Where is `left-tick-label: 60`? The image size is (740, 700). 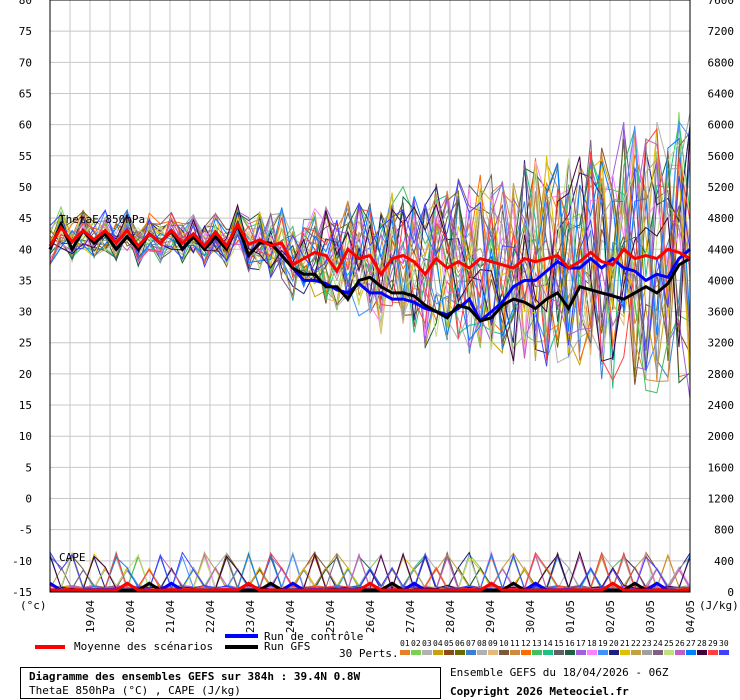 left-tick-label: 60 is located at coordinates (25, 125).